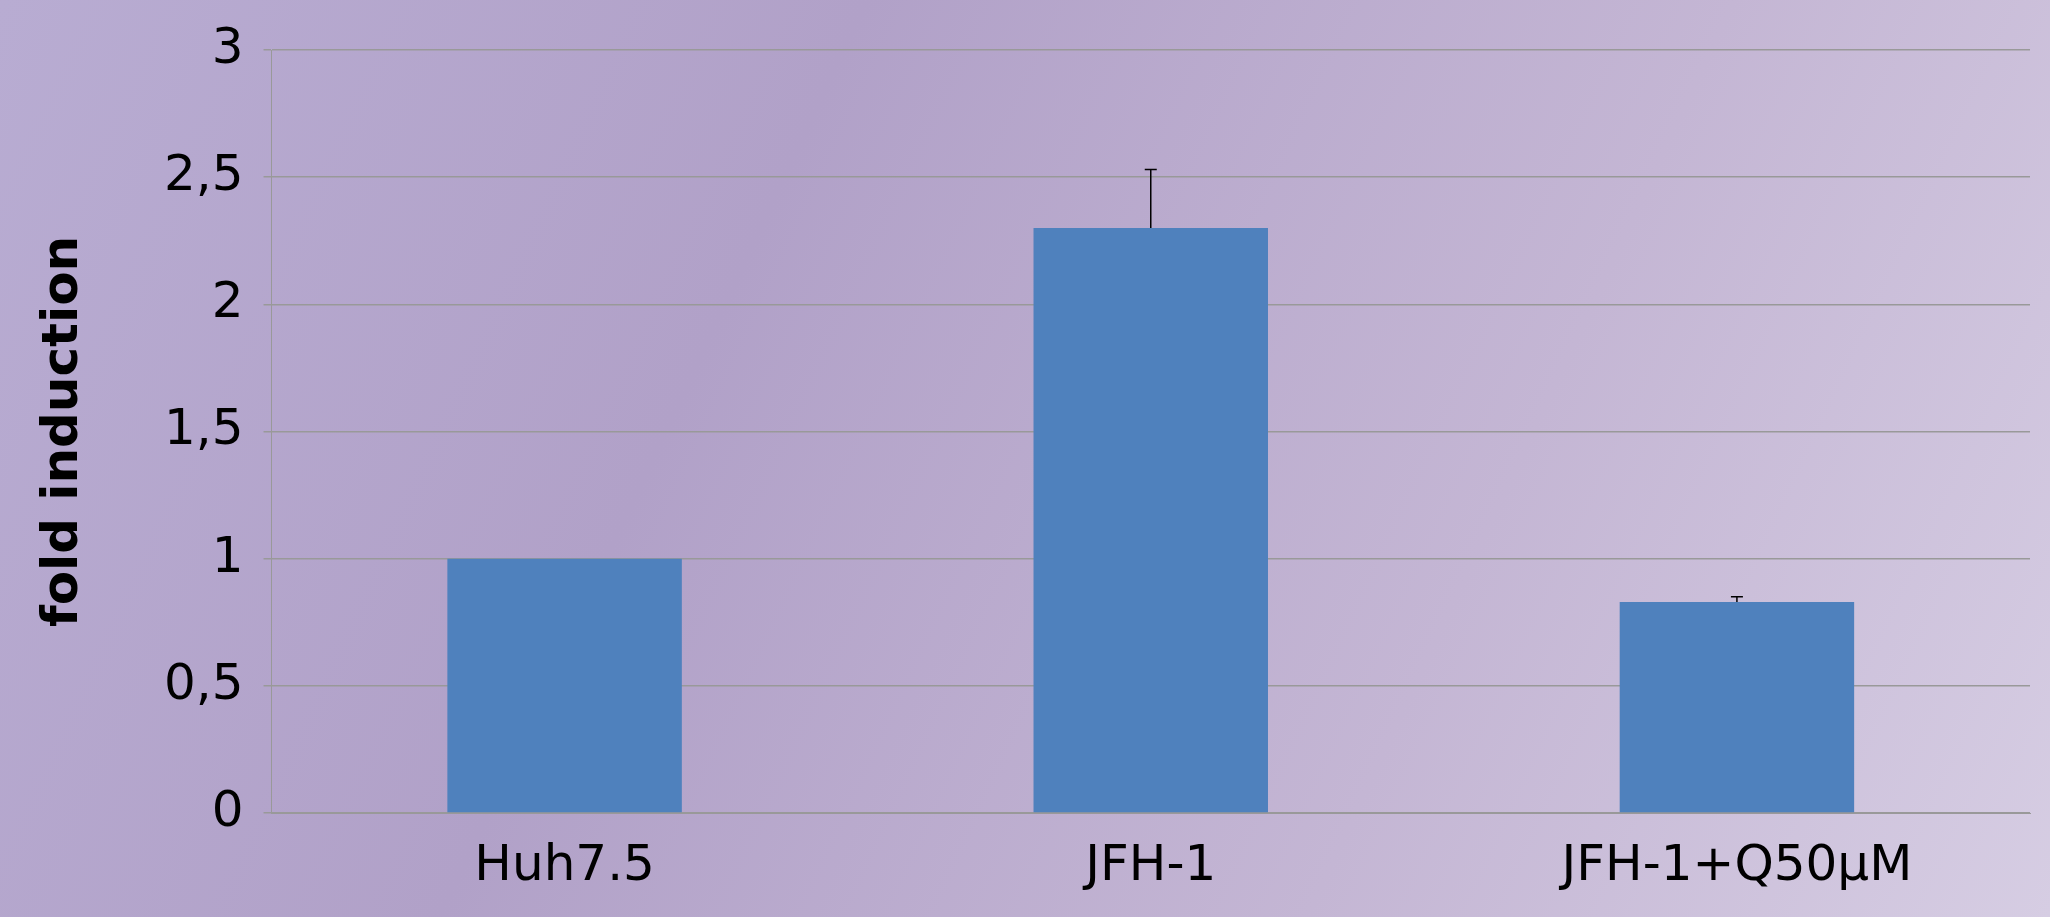 The width and height of the screenshot is (2050, 917). I want to click on x-tick-label: JFH-1, so click(1149, 862).